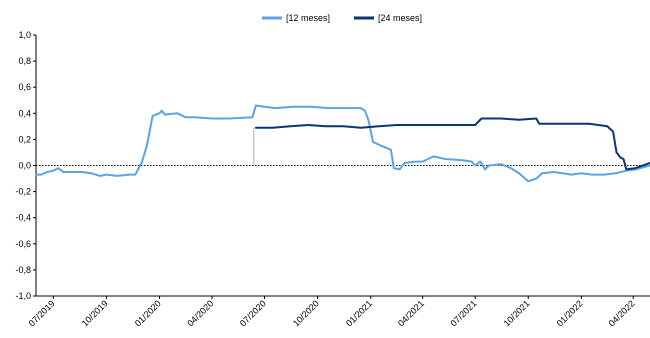 This screenshot has width=650, height=338. What do you see at coordinates (24, 61) in the screenshot?
I see `y-tick-label: 0,8` at bounding box center [24, 61].